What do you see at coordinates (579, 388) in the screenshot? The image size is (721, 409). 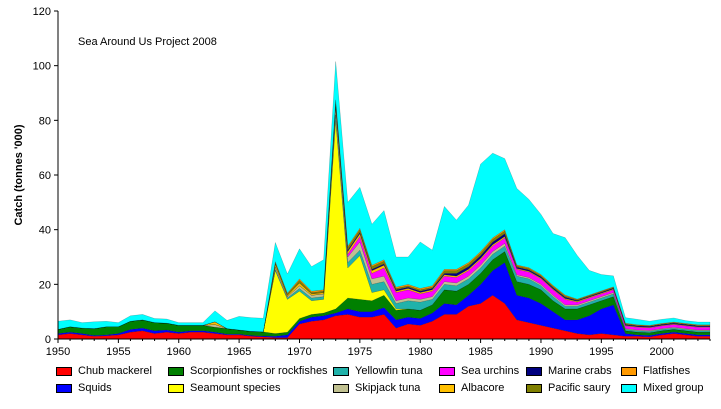 I see `legend-label: Pacific saury` at bounding box center [579, 388].